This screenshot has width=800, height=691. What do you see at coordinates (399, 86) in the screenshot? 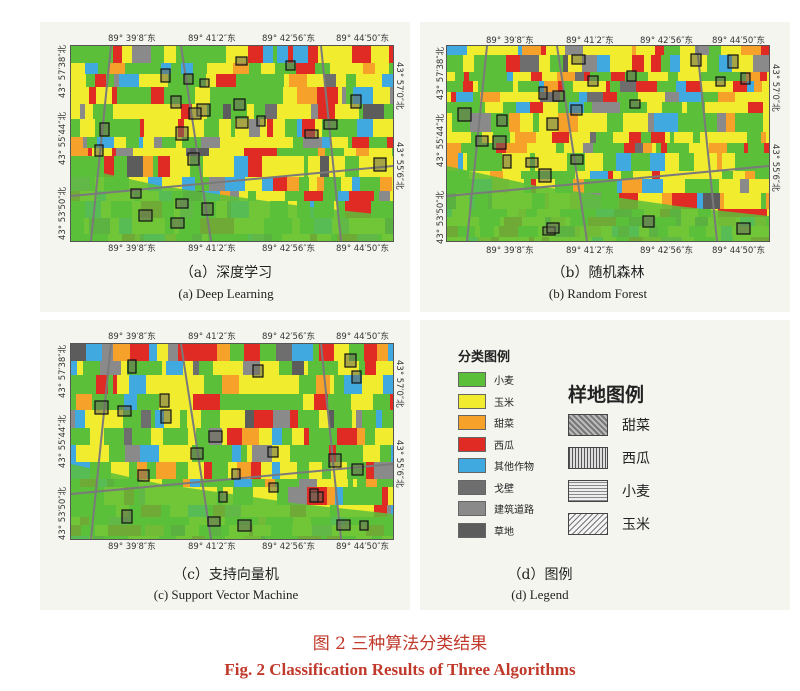
I see `right-tick-a-1: 43° 57′0″北` at bounding box center [399, 86].